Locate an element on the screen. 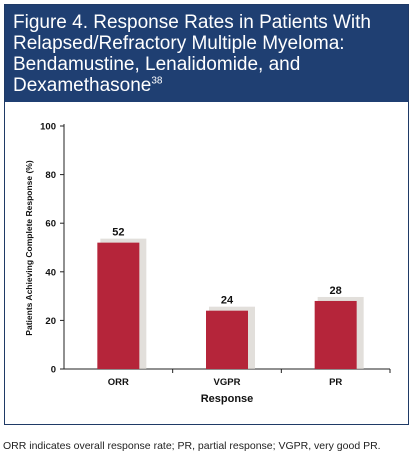 The image size is (414, 460). data-label: 28 is located at coordinates (336, 291).